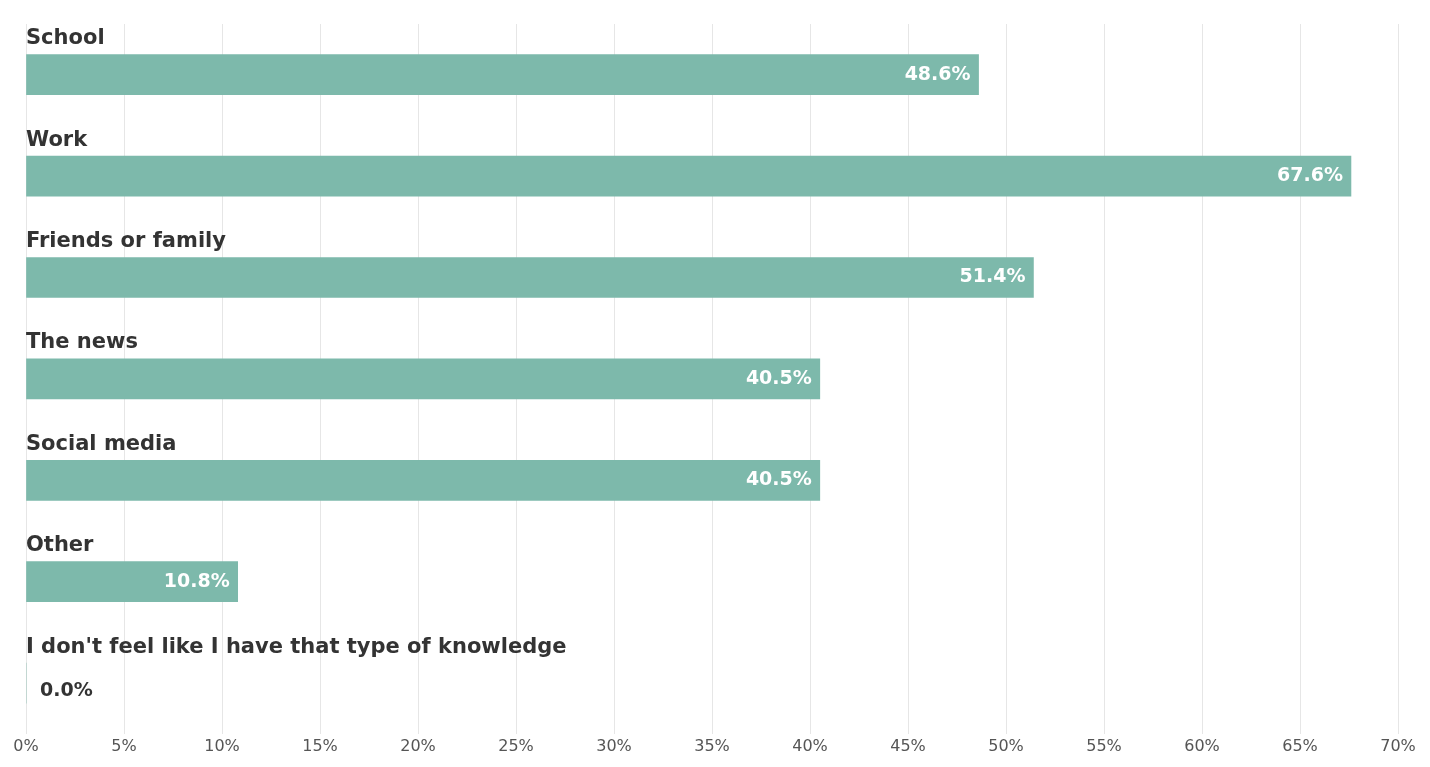  I want to click on x-tick-label: 60%, so click(1202, 745).